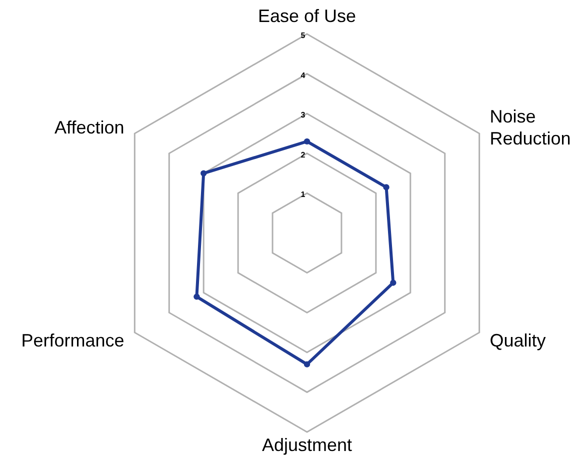 This screenshot has height=460, width=581. What do you see at coordinates (307, 16) in the screenshot?
I see `spoke-label: Ease of Use` at bounding box center [307, 16].